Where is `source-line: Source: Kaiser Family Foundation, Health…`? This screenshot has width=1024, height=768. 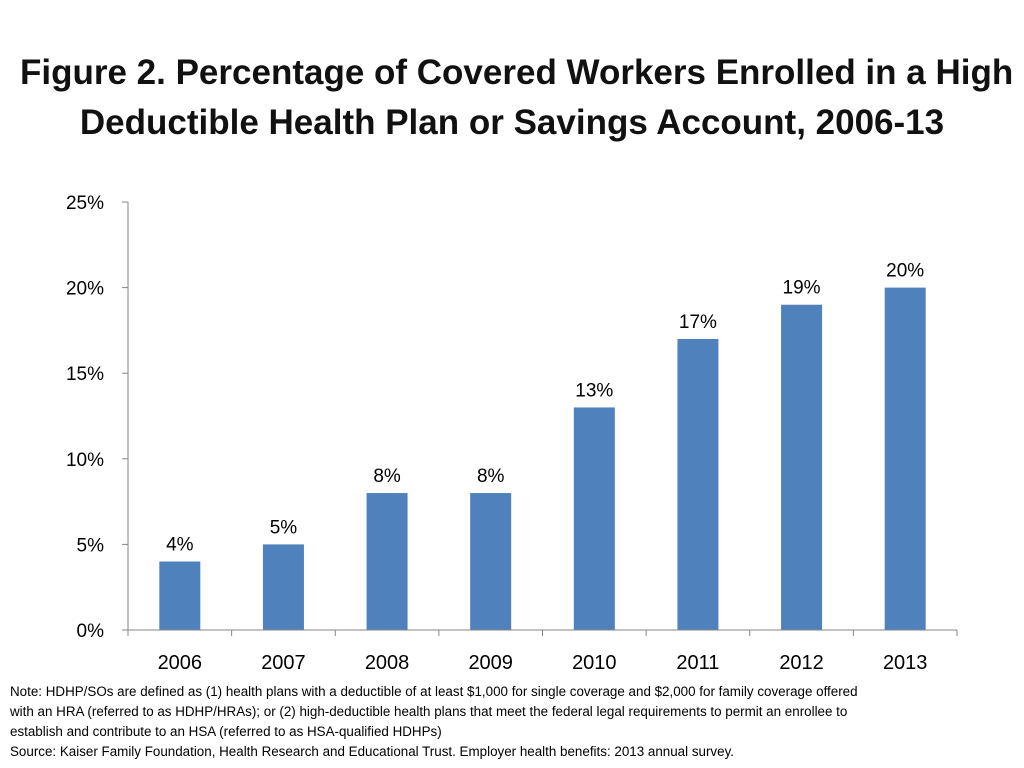 source-line: Source: Kaiser Family Foundation, Health… is located at coordinates (372, 751).